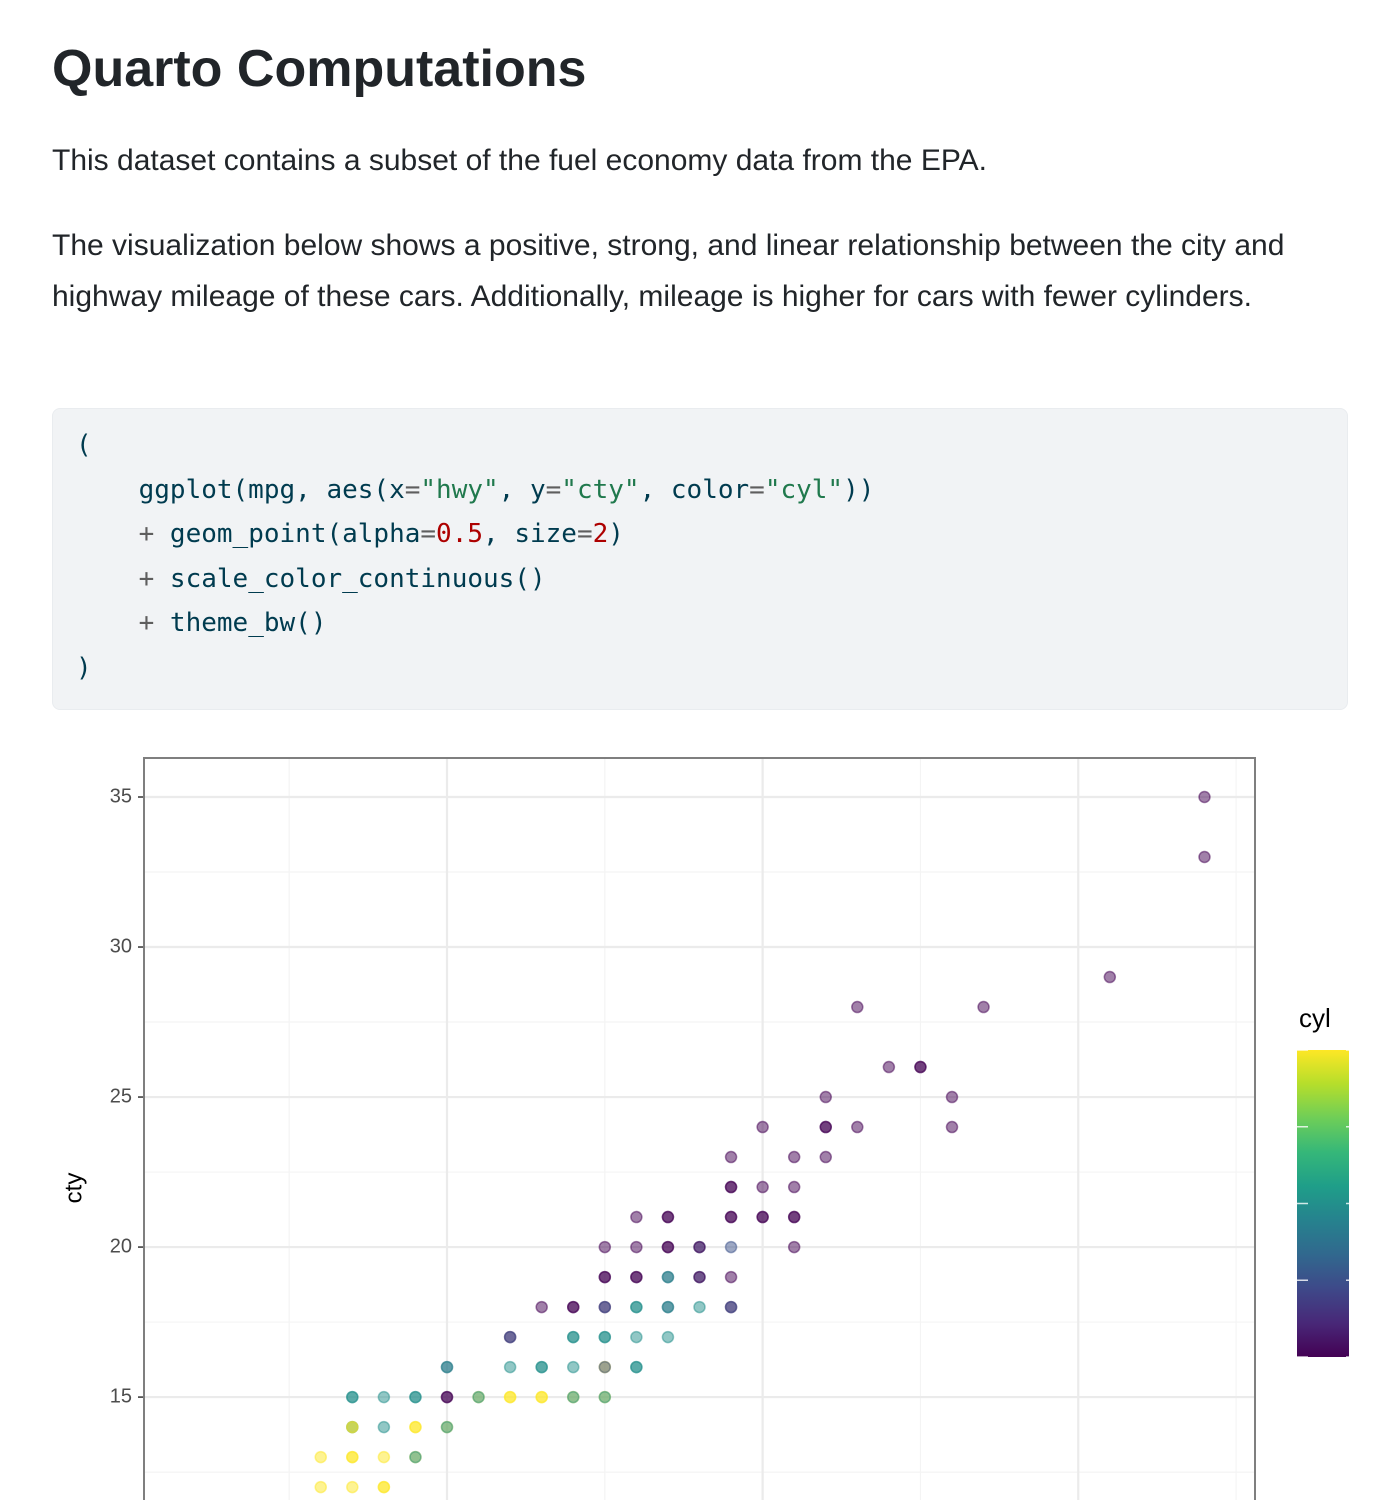  I want to click on page-title: Quarto Computations, so click(319, 69).